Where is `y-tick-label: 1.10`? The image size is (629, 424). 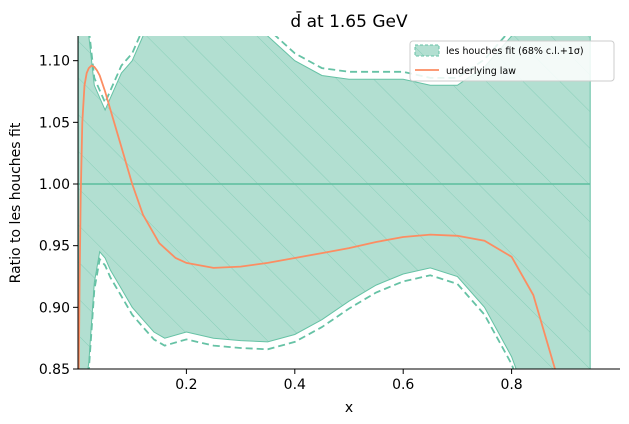
y-tick-label: 1.10 is located at coordinates (54, 62).